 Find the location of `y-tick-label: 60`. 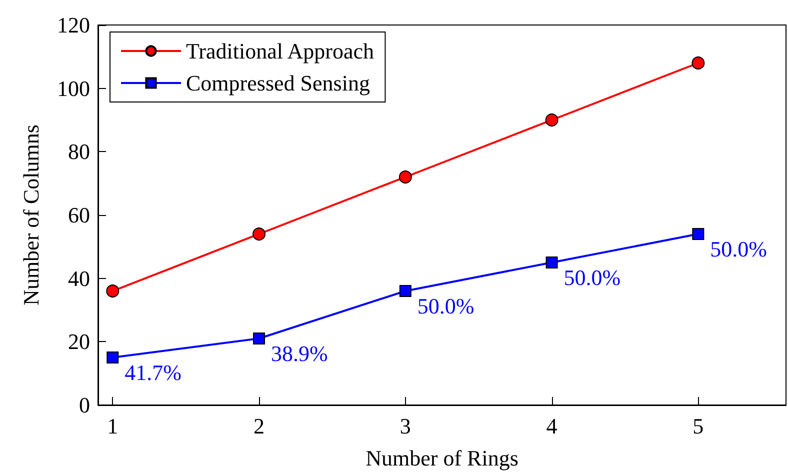

y-tick-label: 60 is located at coordinates (79, 215).